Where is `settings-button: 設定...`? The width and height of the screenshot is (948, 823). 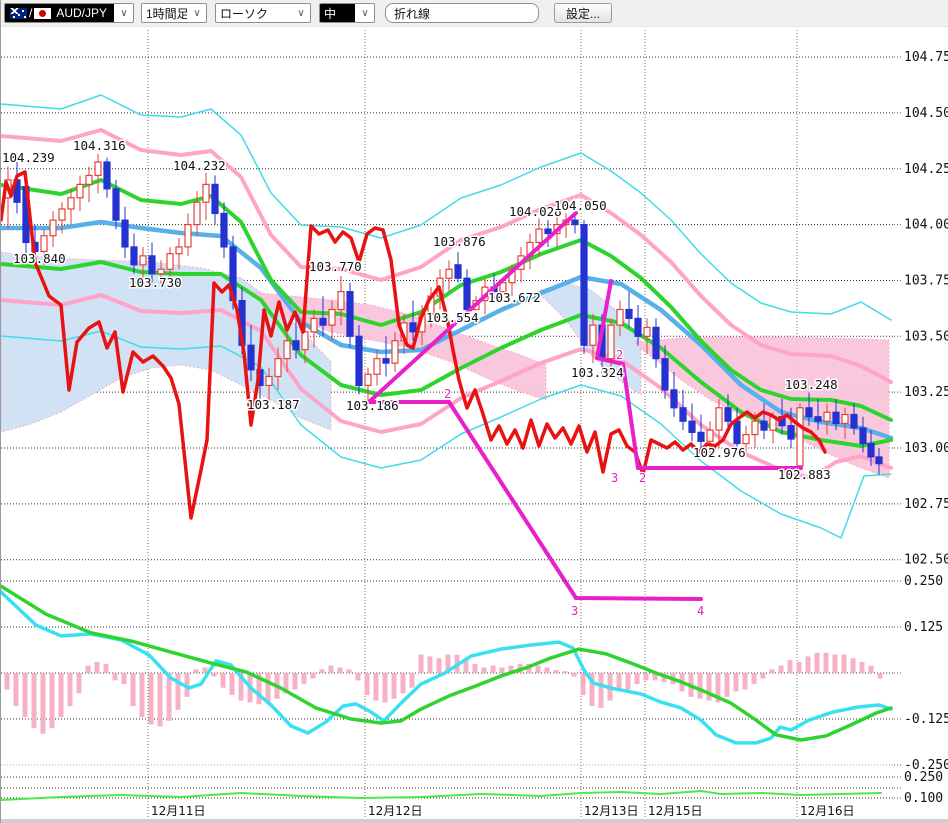
settings-button: 設定... is located at coordinates (583, 13).